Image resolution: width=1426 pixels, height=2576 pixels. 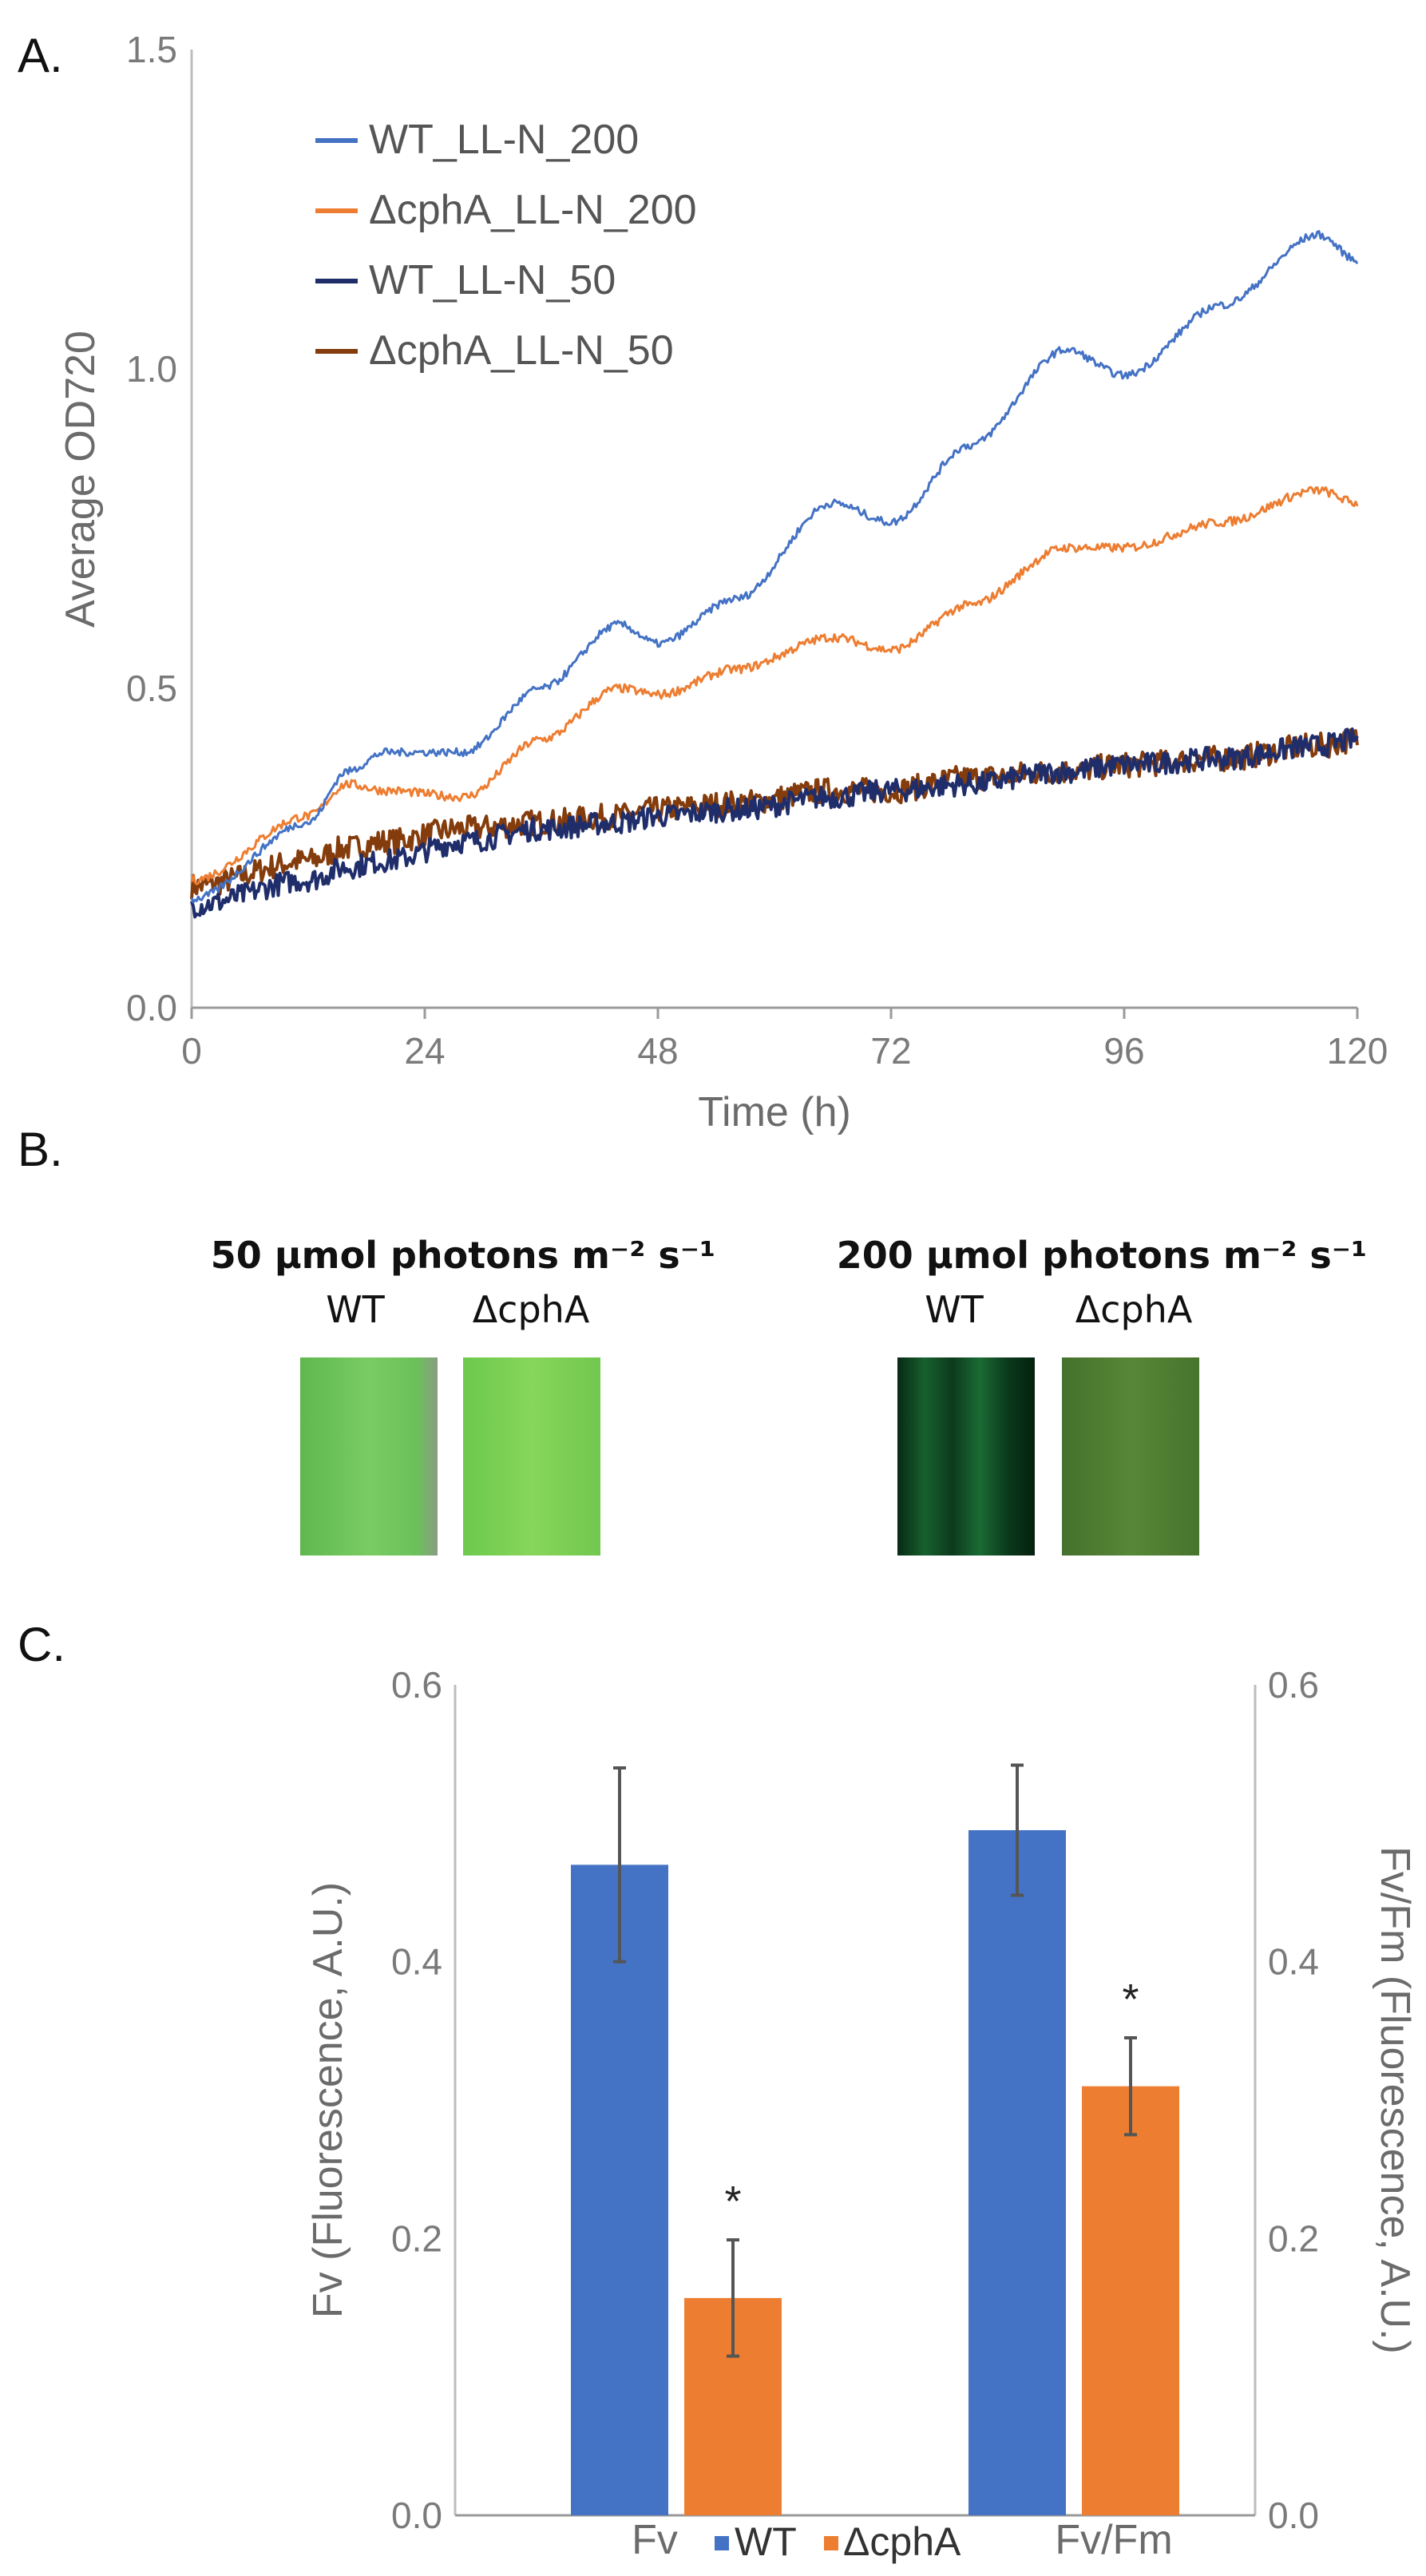 I want to click on panel-label-c: C., so click(x=41, y=1644).